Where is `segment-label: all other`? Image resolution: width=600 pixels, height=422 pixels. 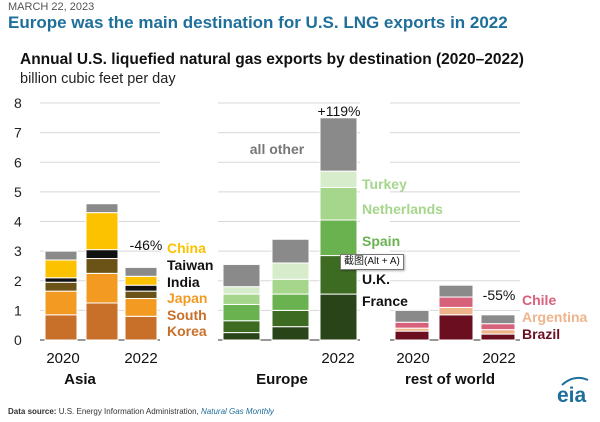
segment-label: all other is located at coordinates (277, 149).